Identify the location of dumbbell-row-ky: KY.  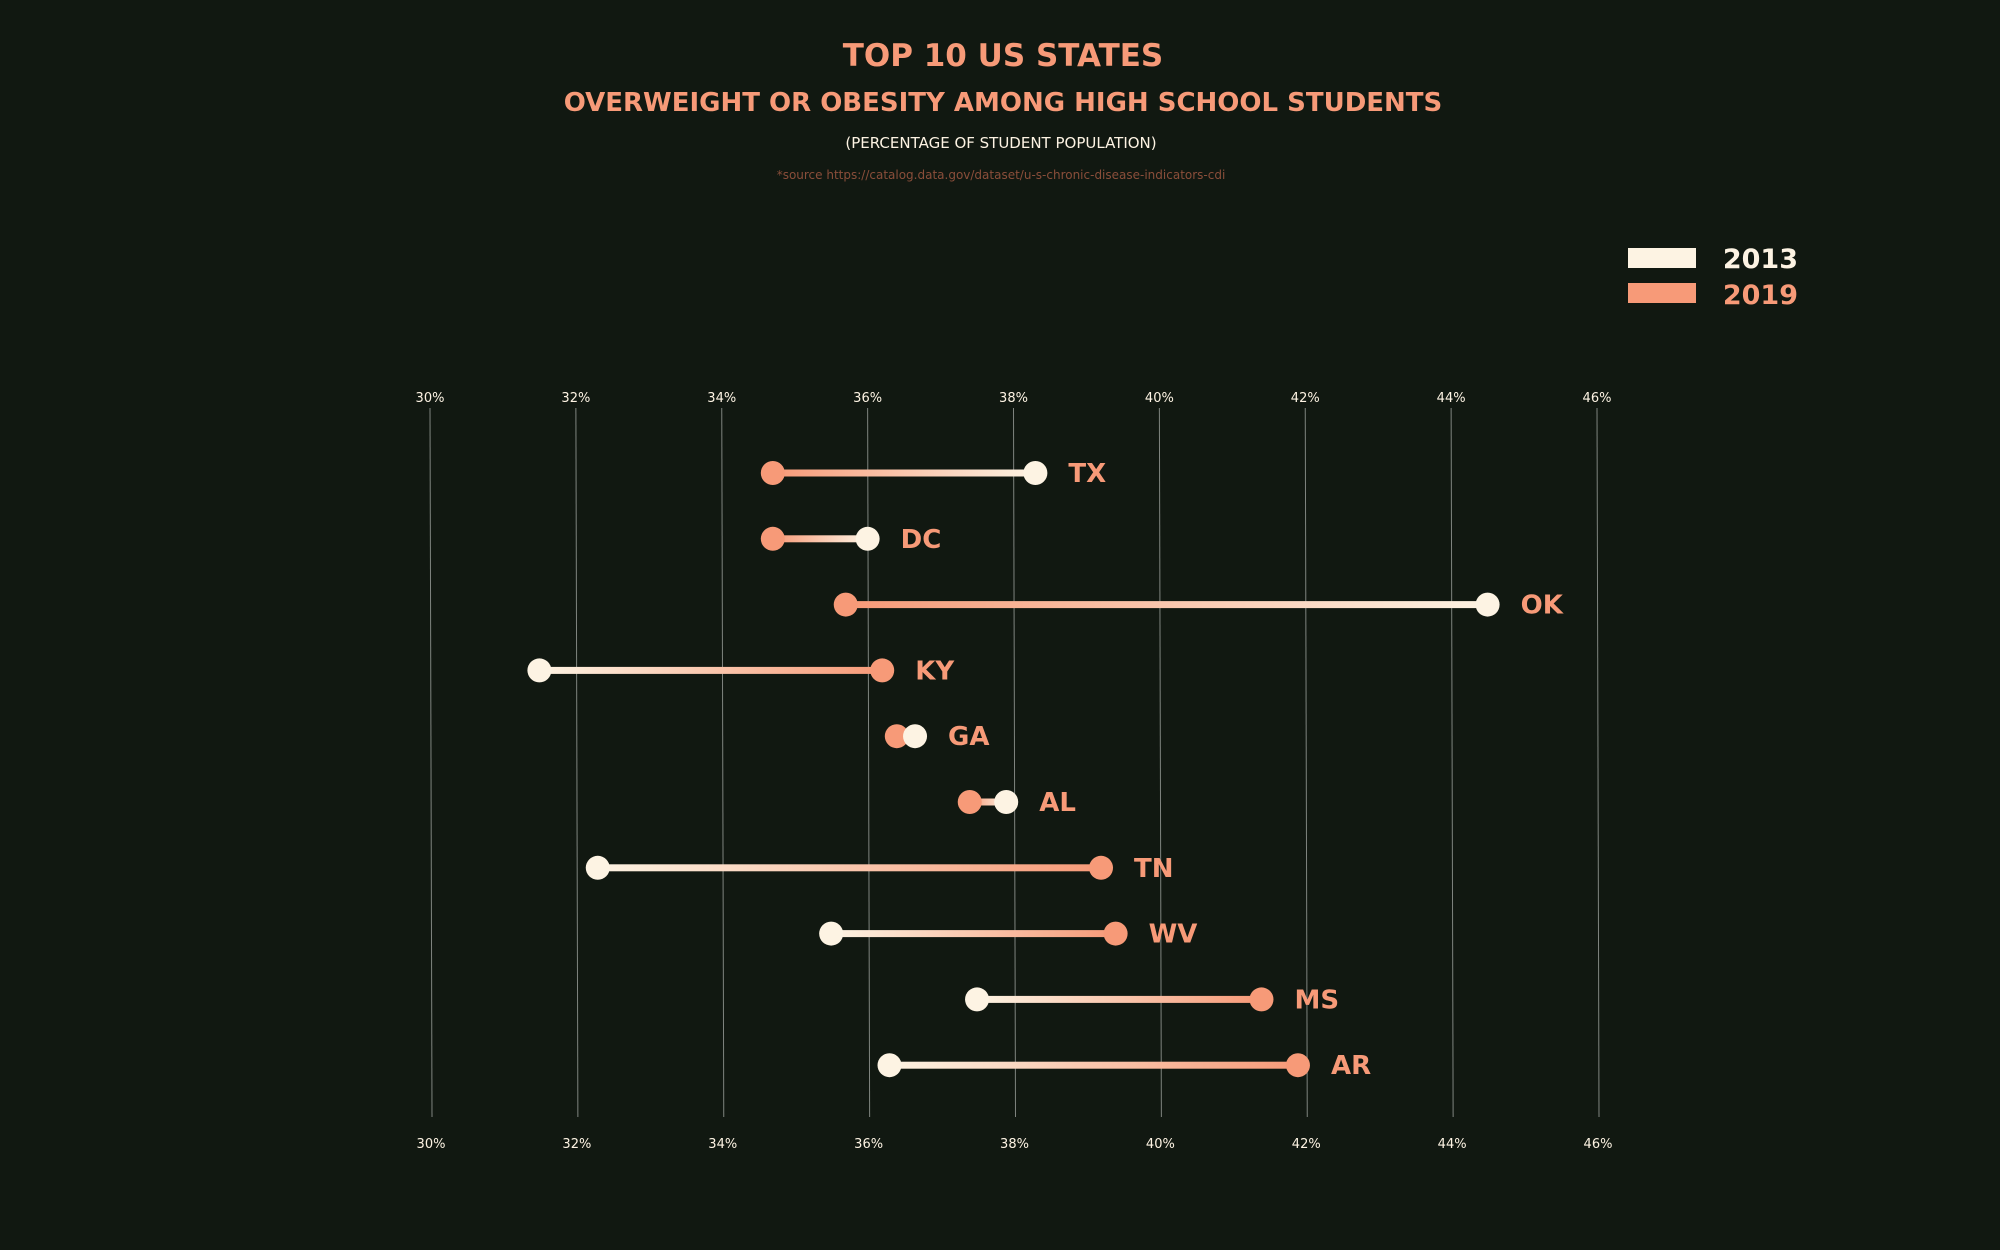
(741, 671).